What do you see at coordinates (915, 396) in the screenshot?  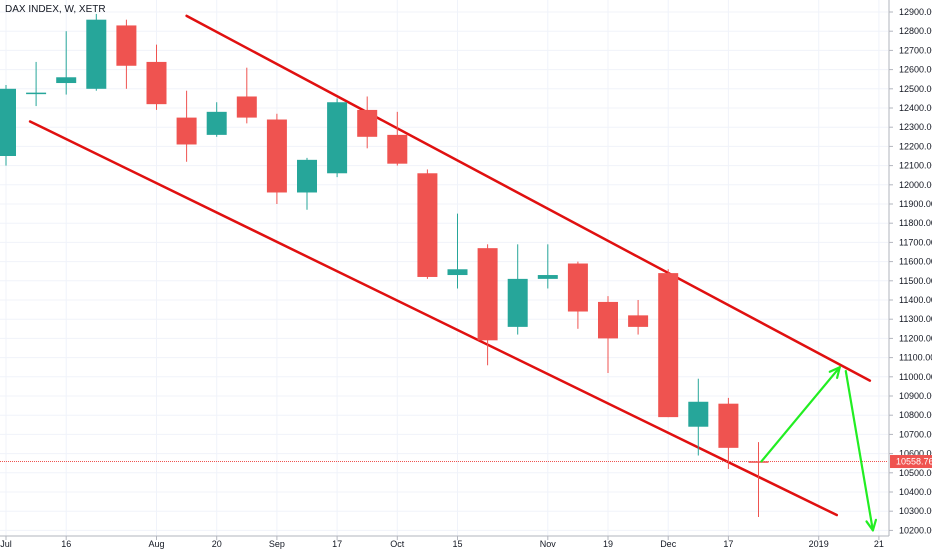 I see `price-tick-label: 10900.00` at bounding box center [915, 396].